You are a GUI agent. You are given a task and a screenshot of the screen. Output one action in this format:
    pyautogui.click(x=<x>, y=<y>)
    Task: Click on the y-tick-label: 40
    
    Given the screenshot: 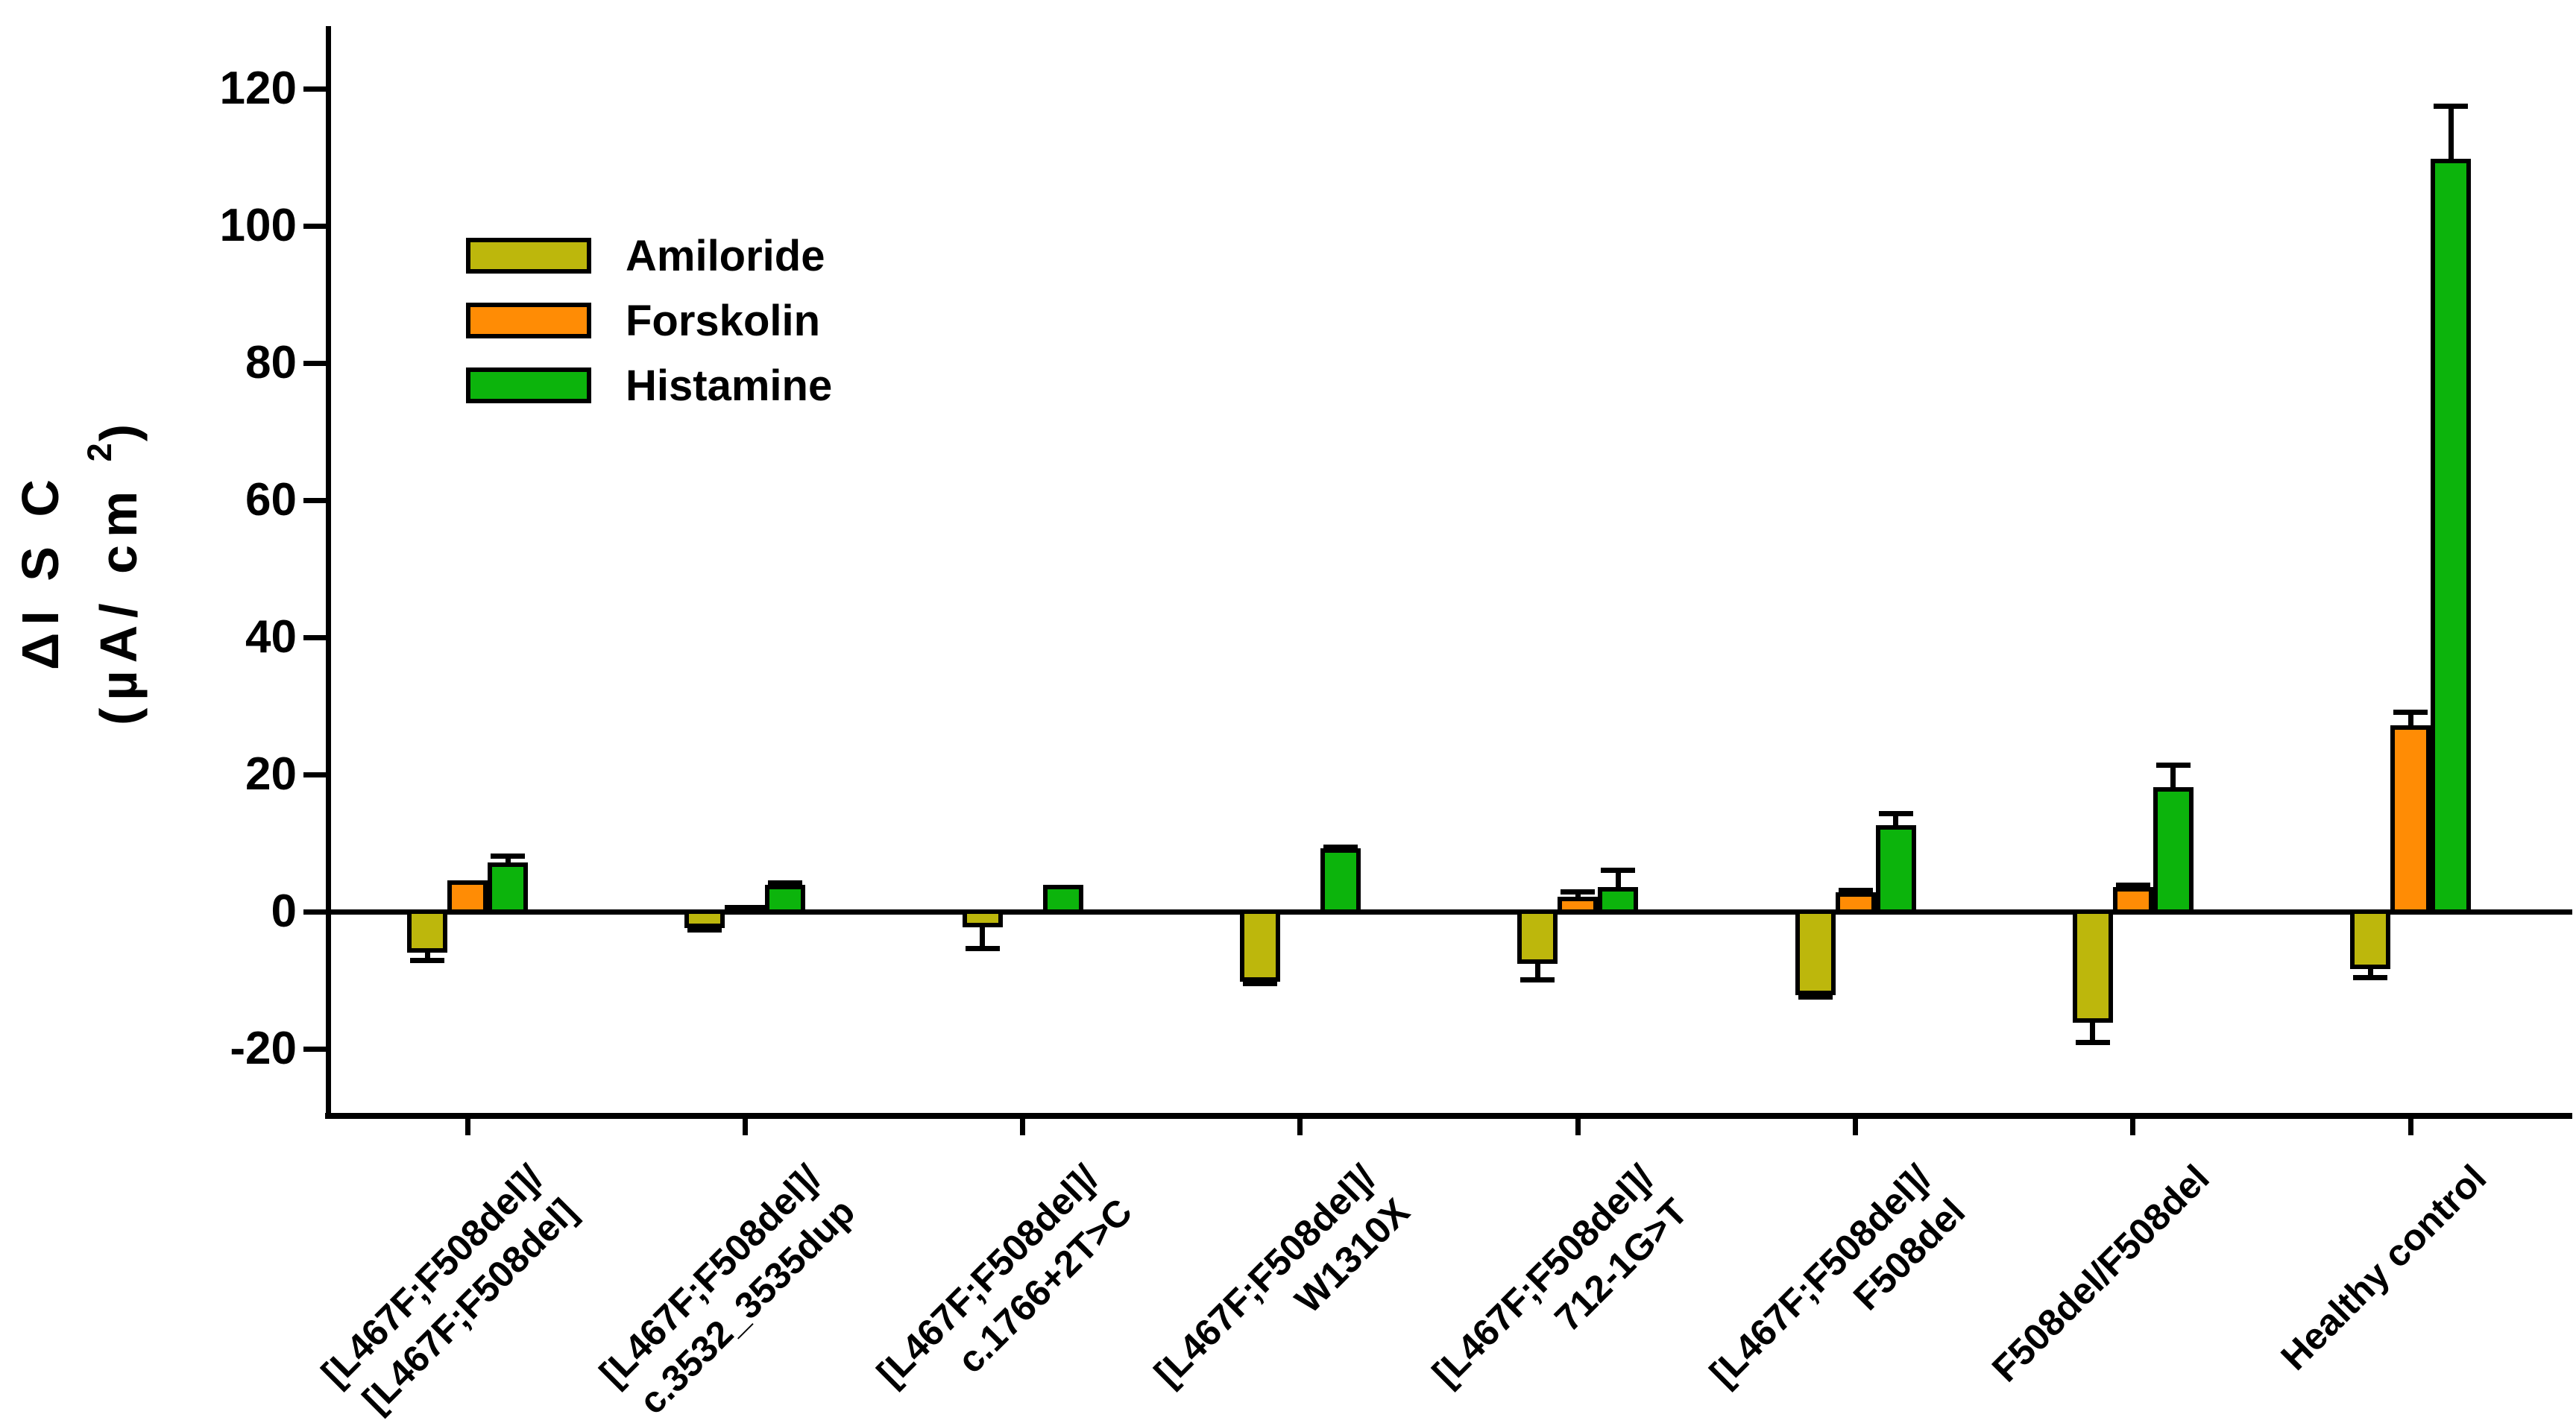 What is the action you would take?
    pyautogui.click(x=271, y=637)
    